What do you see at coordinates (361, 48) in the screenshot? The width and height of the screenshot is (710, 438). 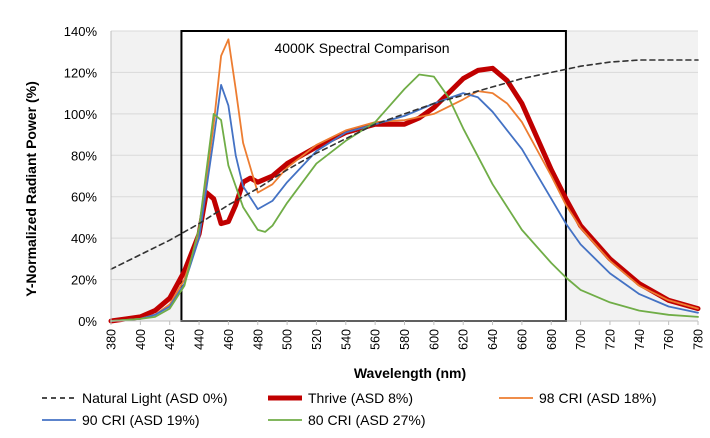 I see `chart-title: 4000K Spectral Comparison` at bounding box center [361, 48].